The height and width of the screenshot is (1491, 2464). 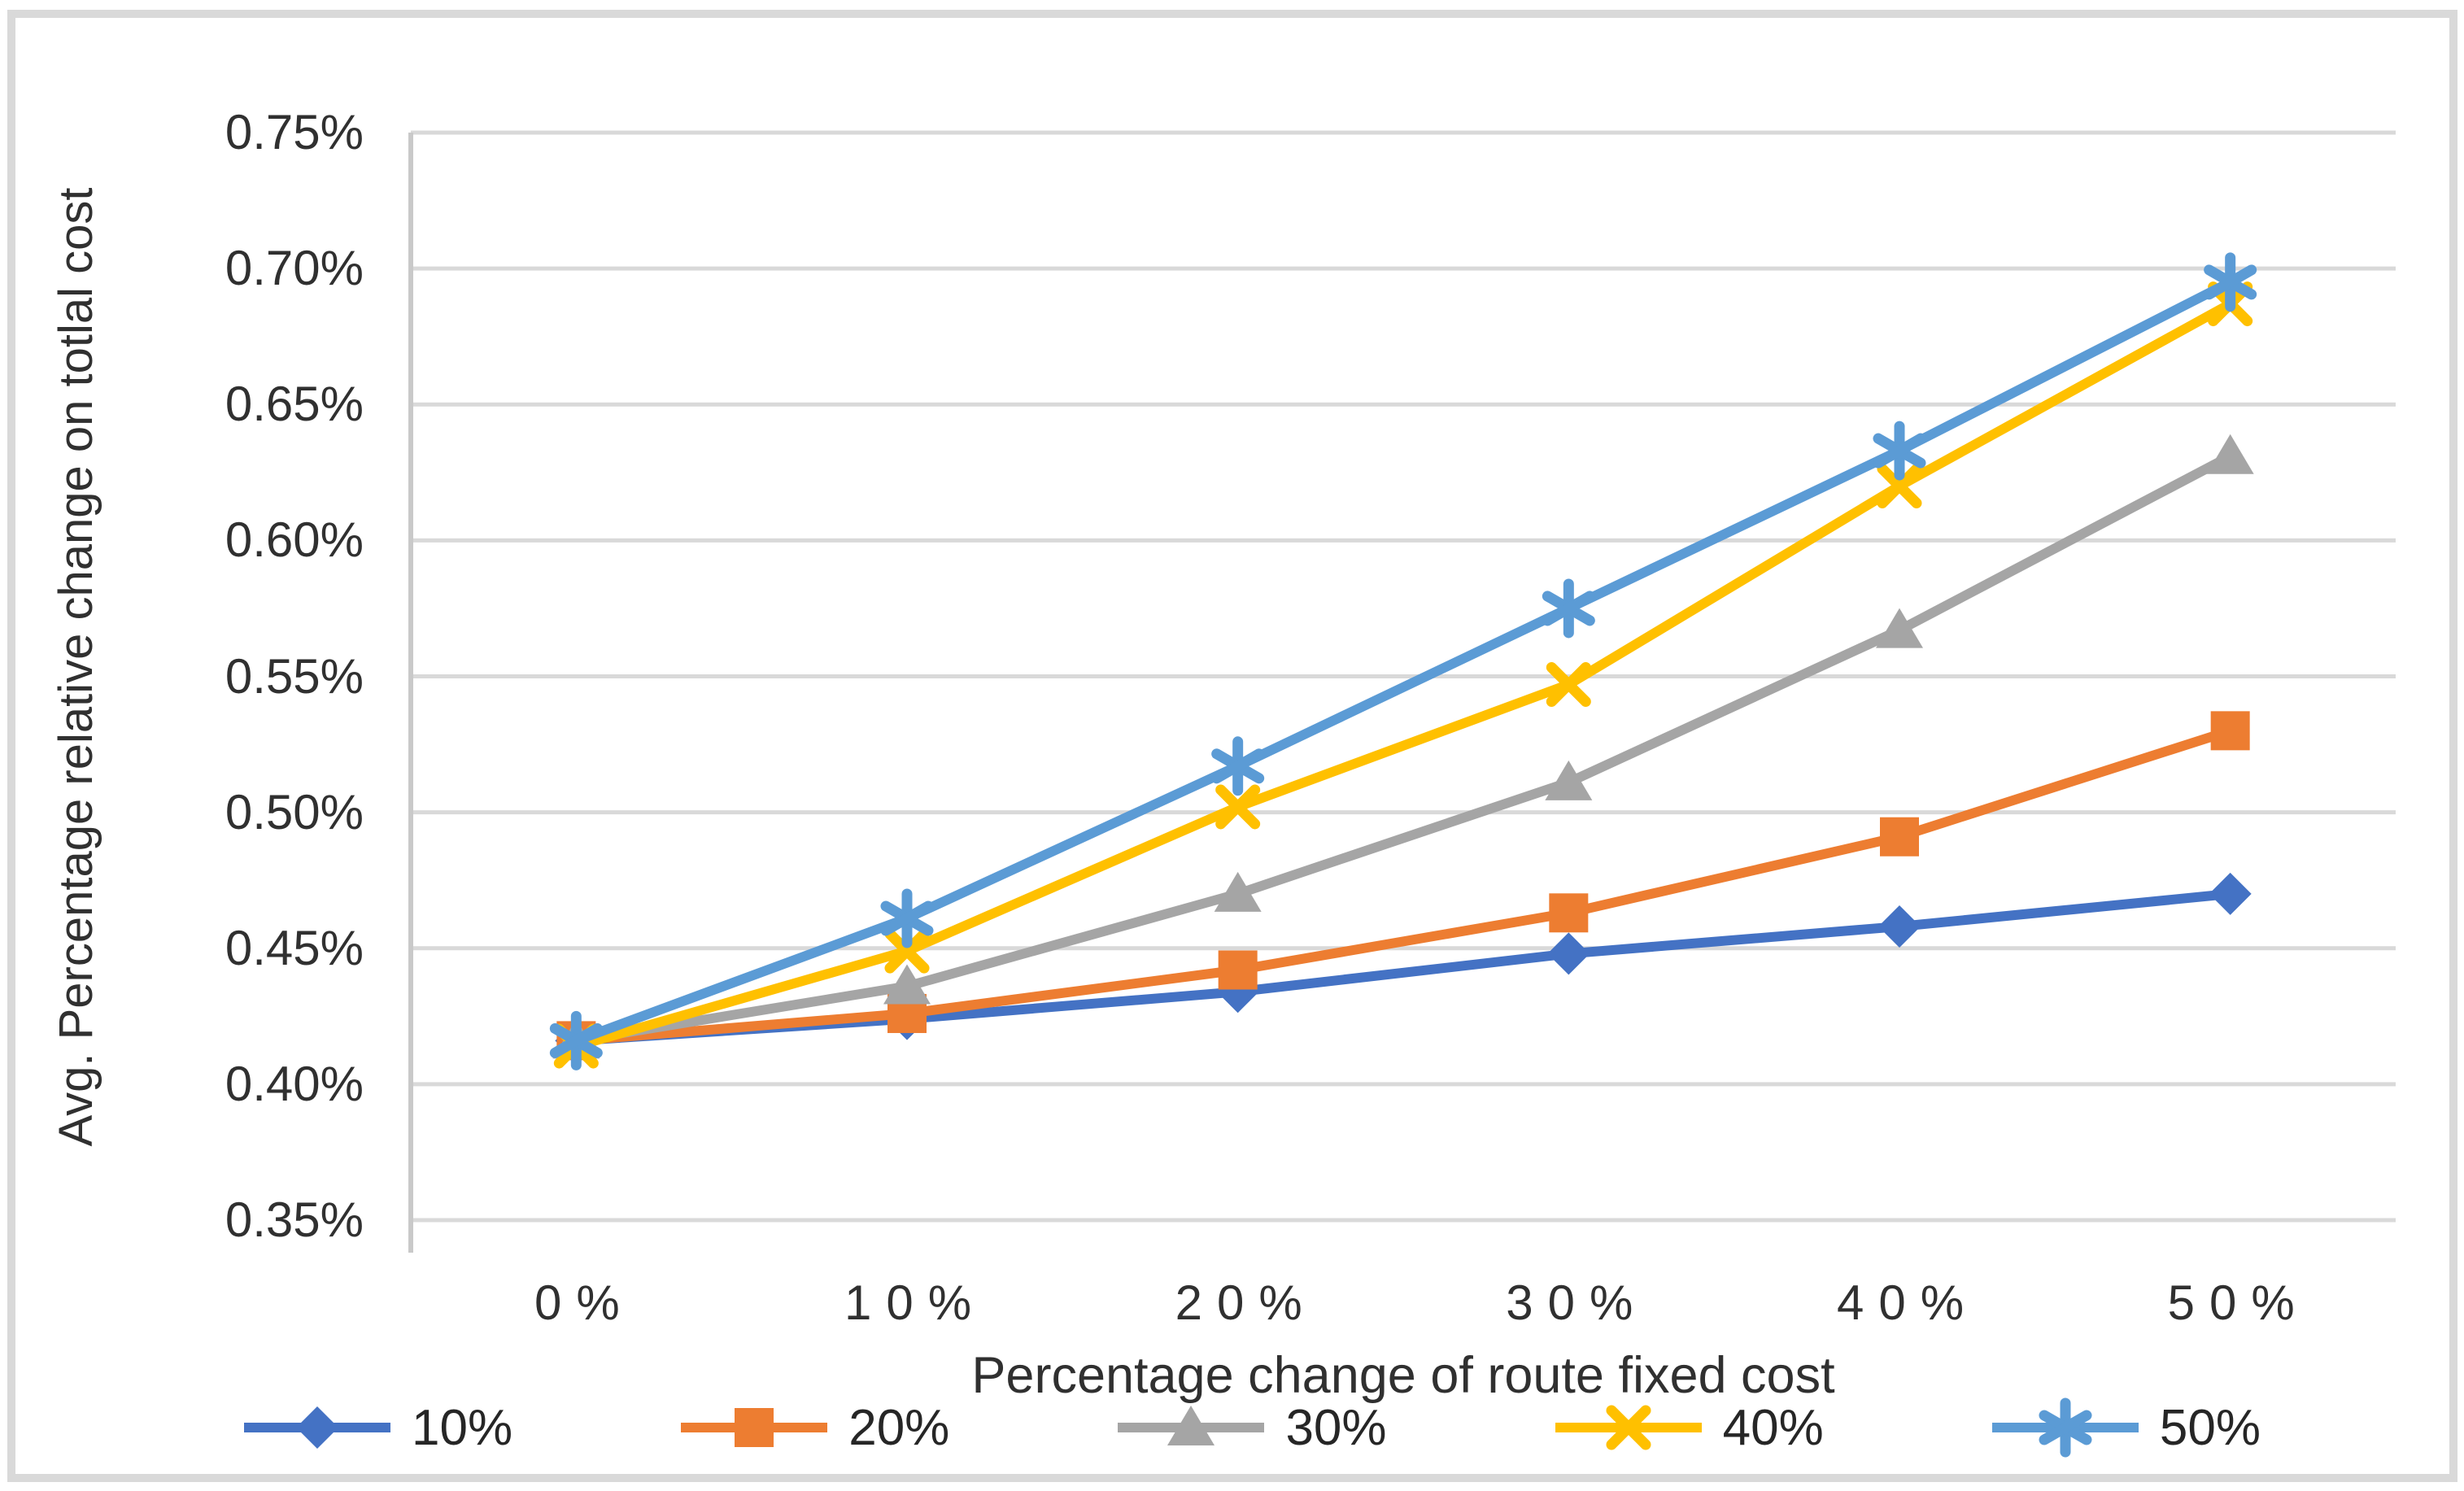 I want to click on y-tick-label: 0.65%, so click(x=294, y=404).